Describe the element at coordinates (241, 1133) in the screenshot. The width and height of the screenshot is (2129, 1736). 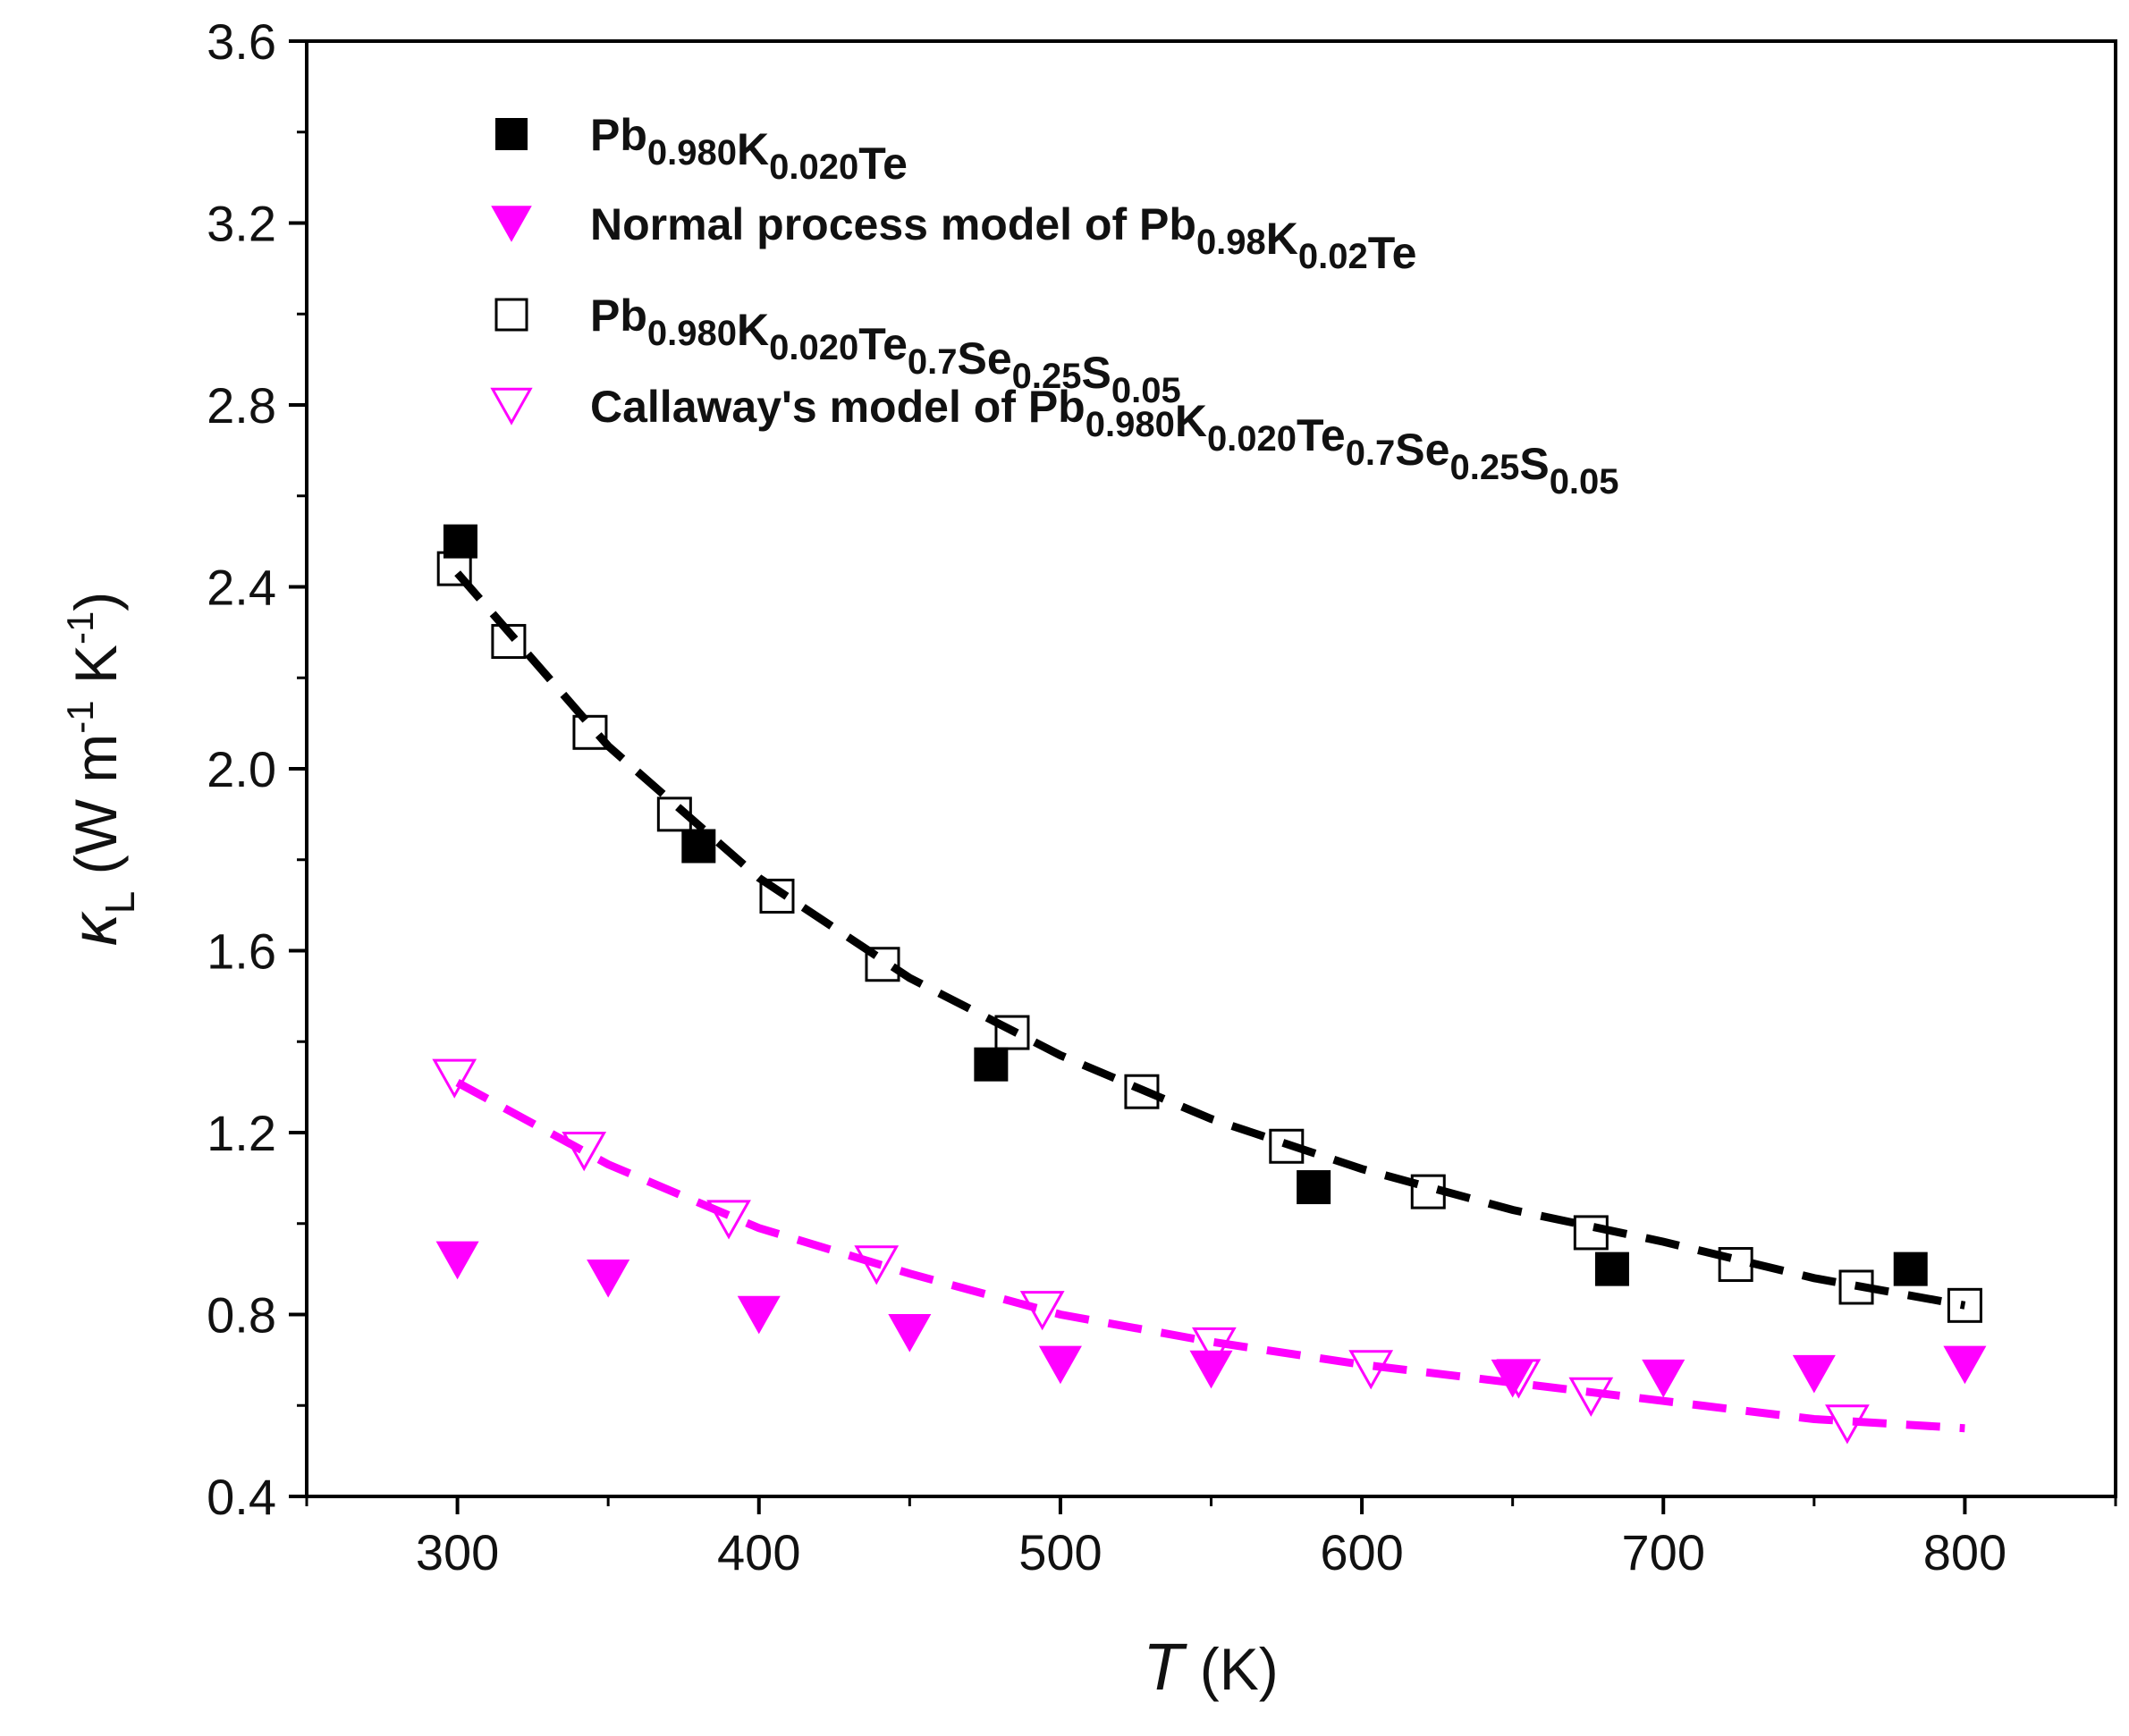
I see `y-tick-label: 1.2` at that location.